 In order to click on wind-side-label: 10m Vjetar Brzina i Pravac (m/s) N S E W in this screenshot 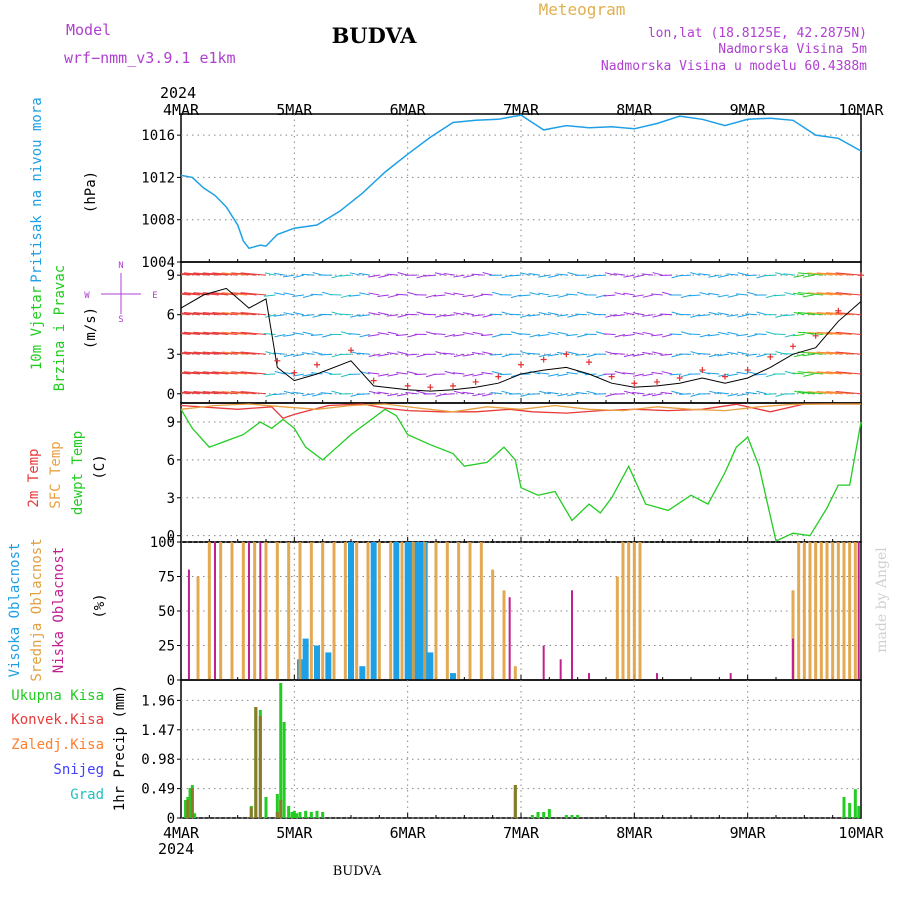, I will do `click(93, 326)`.